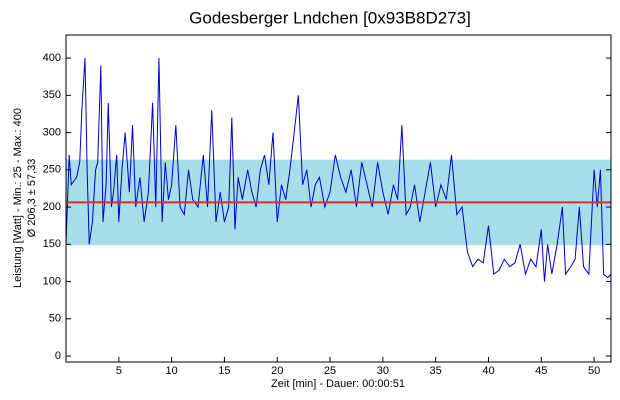 The width and height of the screenshot is (620, 400). What do you see at coordinates (52, 170) in the screenshot?
I see `y-tick-label: 250` at bounding box center [52, 170].